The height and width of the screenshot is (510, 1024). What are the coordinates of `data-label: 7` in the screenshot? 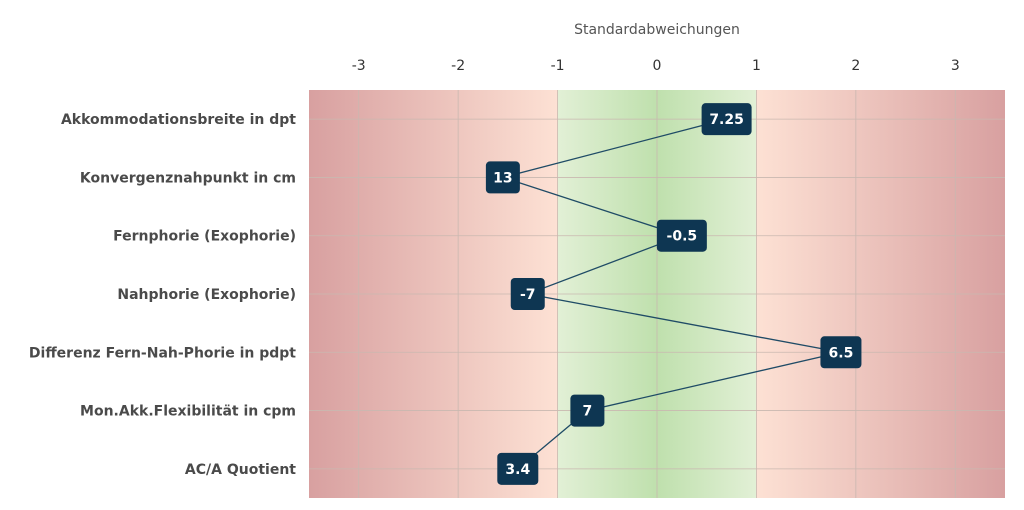 It's located at (588, 412).